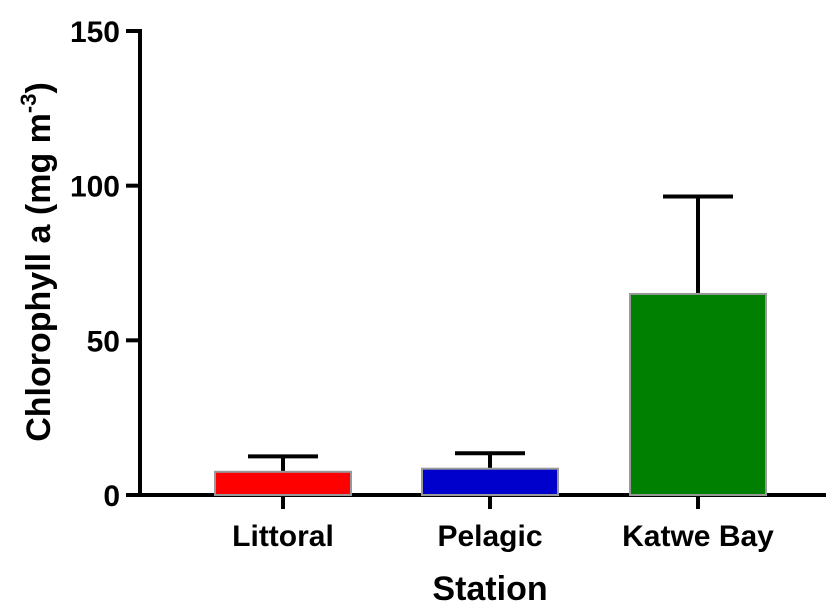  Describe the element at coordinates (698, 394) in the screenshot. I see `bar-katwe-bay` at that location.